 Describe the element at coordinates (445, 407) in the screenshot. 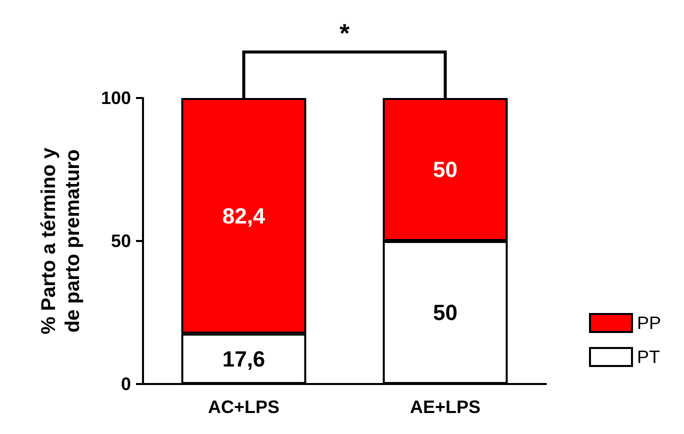

I see `x-tick-label: AE+LPS` at that location.